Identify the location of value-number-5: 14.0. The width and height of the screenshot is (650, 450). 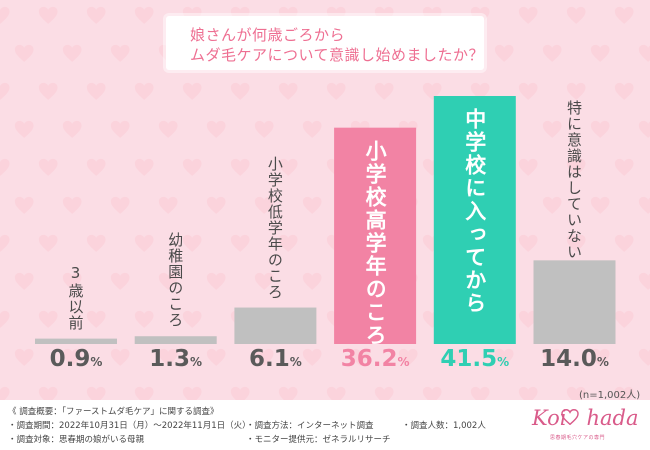
(568, 359).